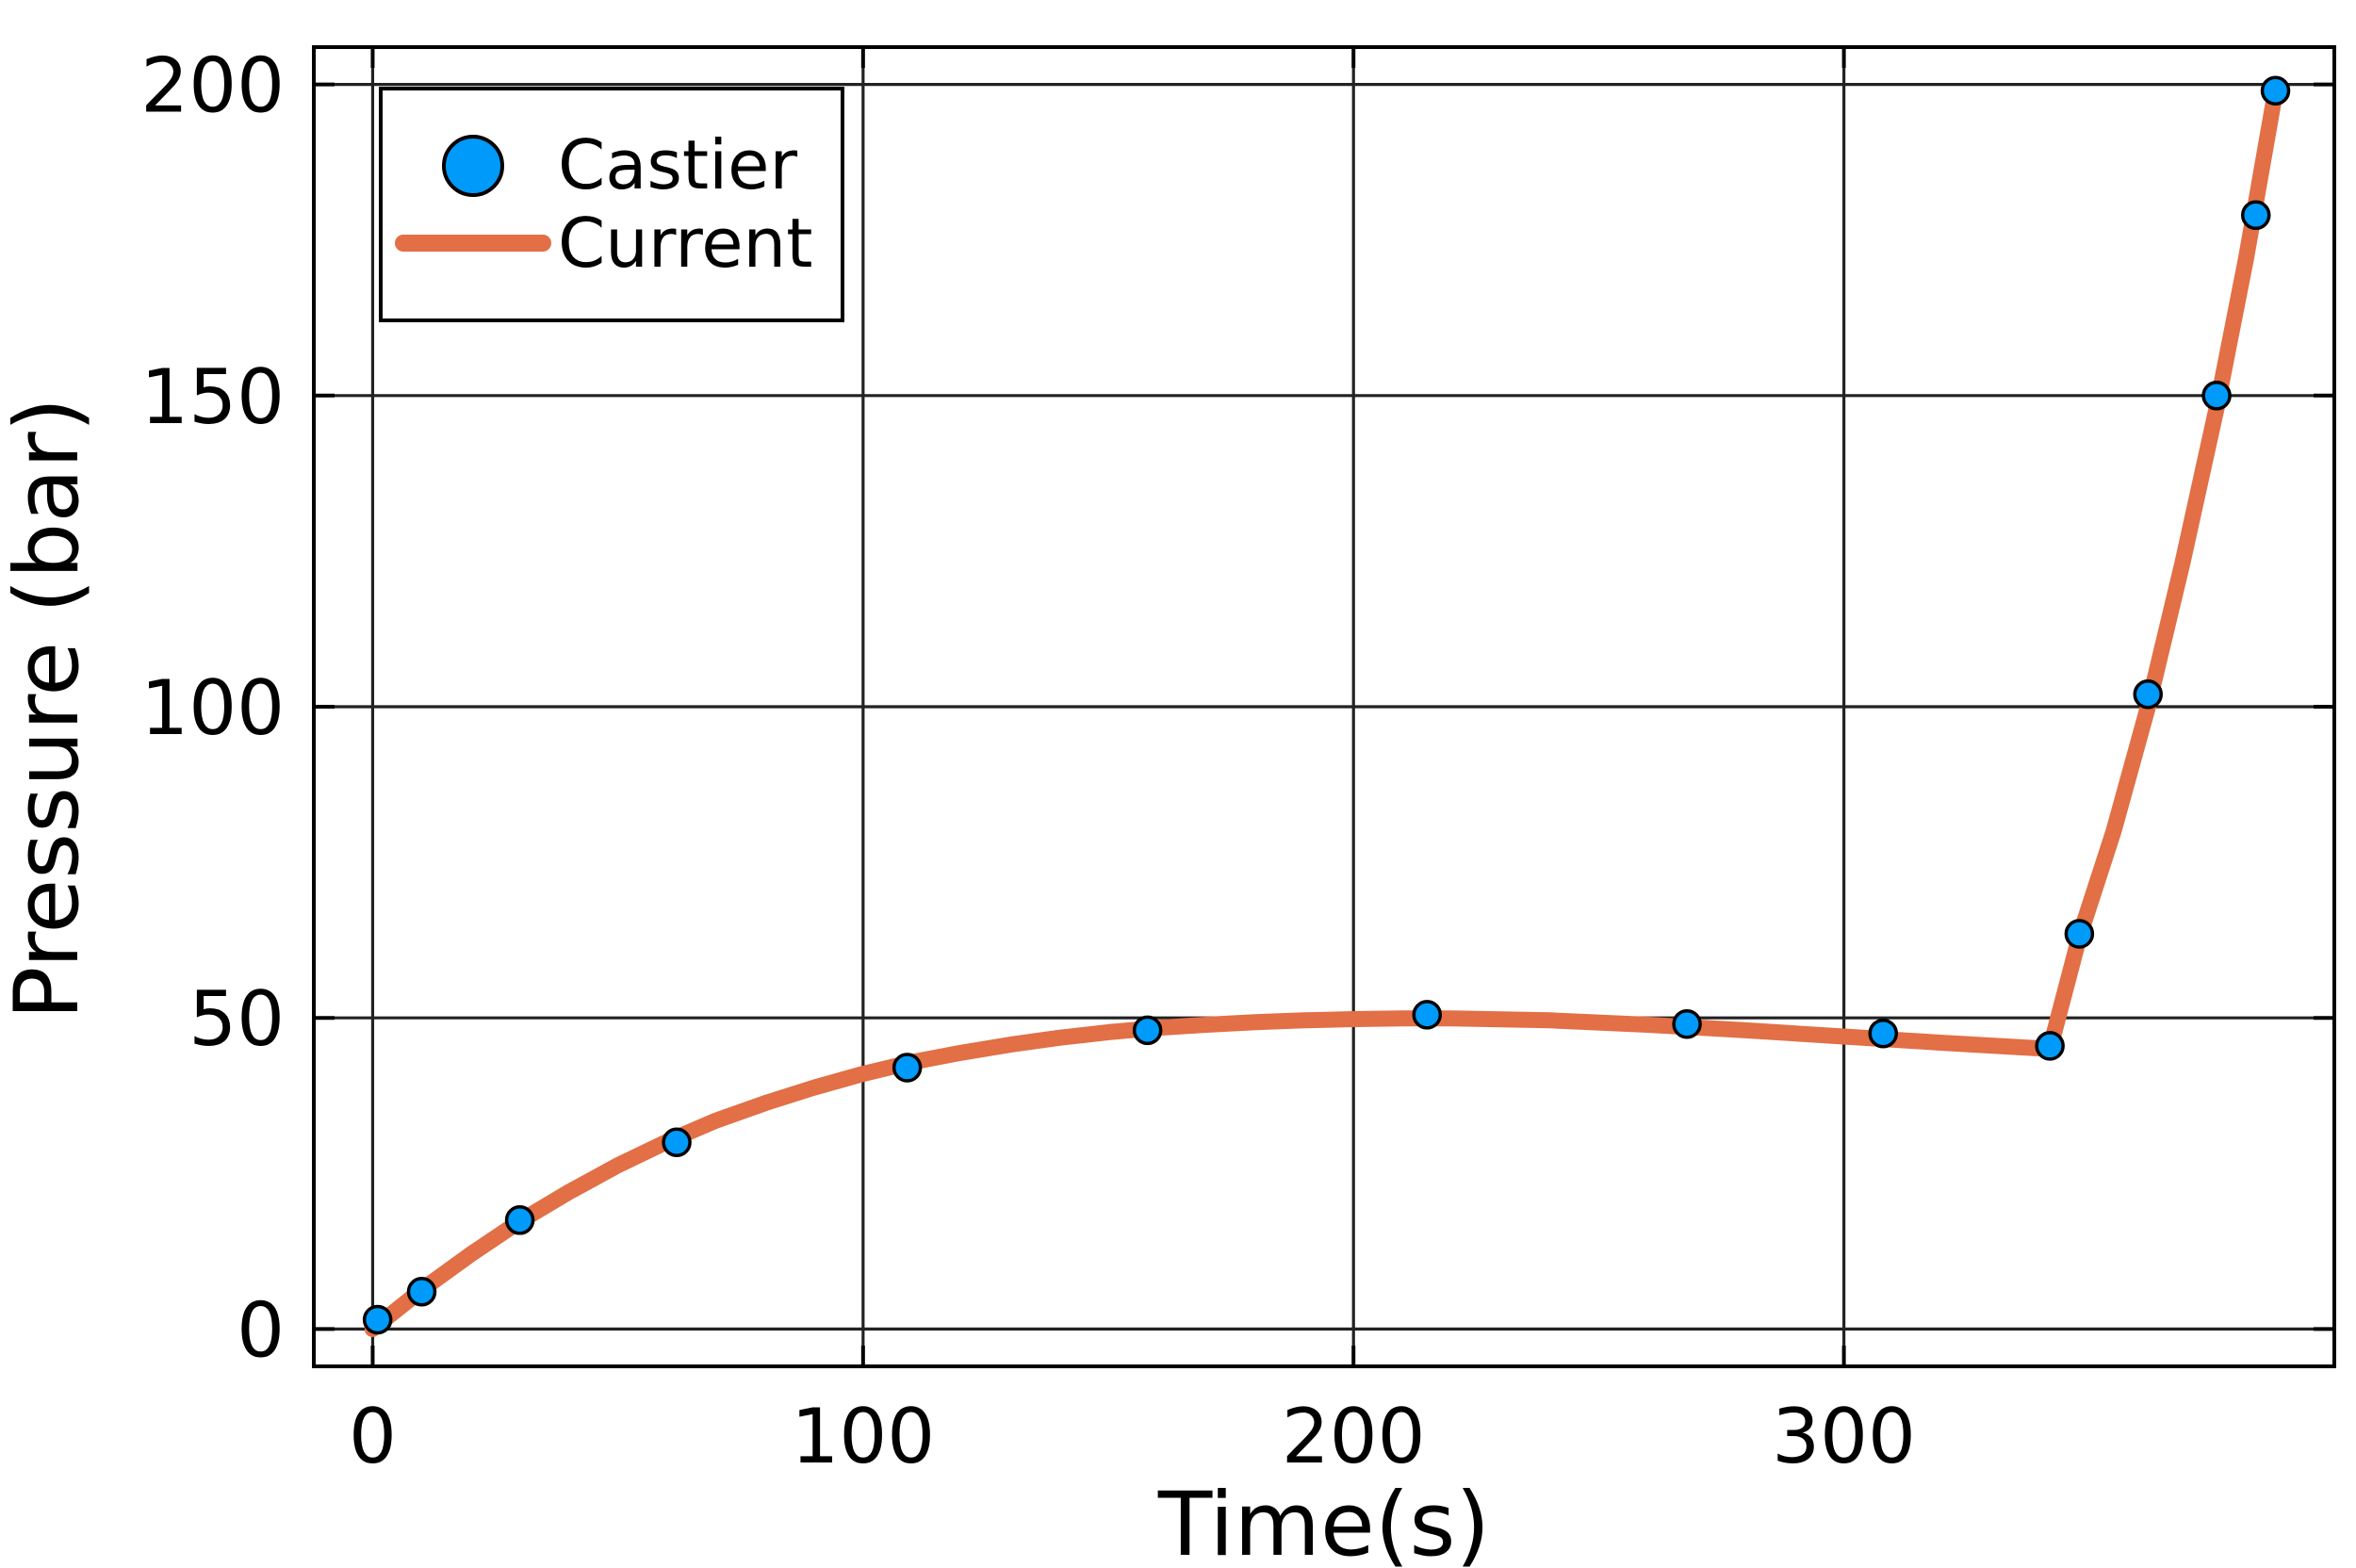  Describe the element at coordinates (1354, 1436) in the screenshot. I see `x-tick-label: 200` at that location.